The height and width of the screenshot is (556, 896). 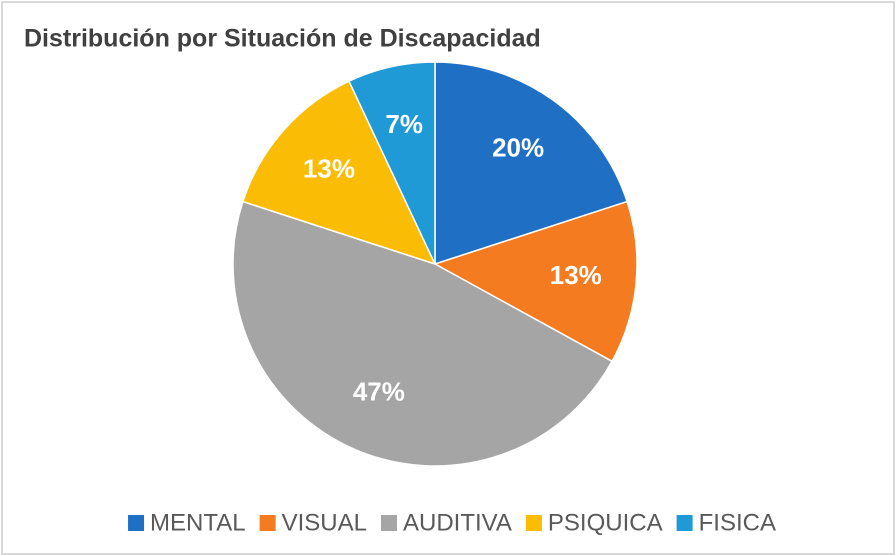 What do you see at coordinates (404, 124) in the screenshot?
I see `data-label: 7%` at bounding box center [404, 124].